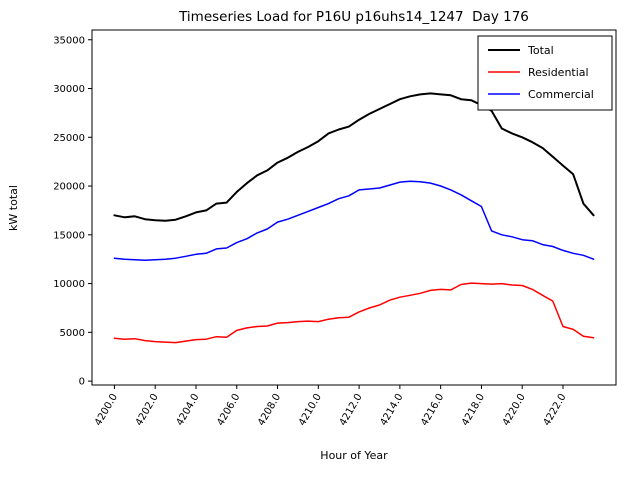 This screenshot has height=480, width=640. I want to click on y-tick-label: 30000, so click(69, 89).